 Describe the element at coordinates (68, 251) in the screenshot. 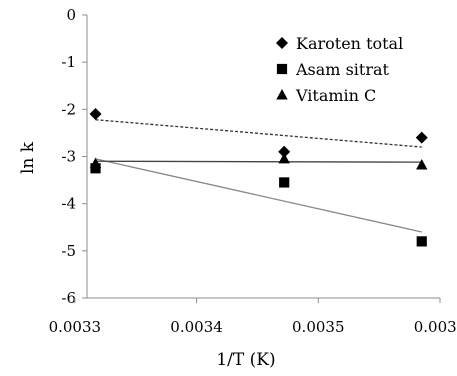

I see `y-tick-label: -5` at that location.